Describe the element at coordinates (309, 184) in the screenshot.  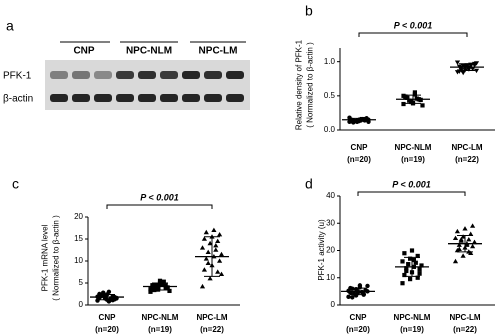
I see `panel-label: d` at that location.